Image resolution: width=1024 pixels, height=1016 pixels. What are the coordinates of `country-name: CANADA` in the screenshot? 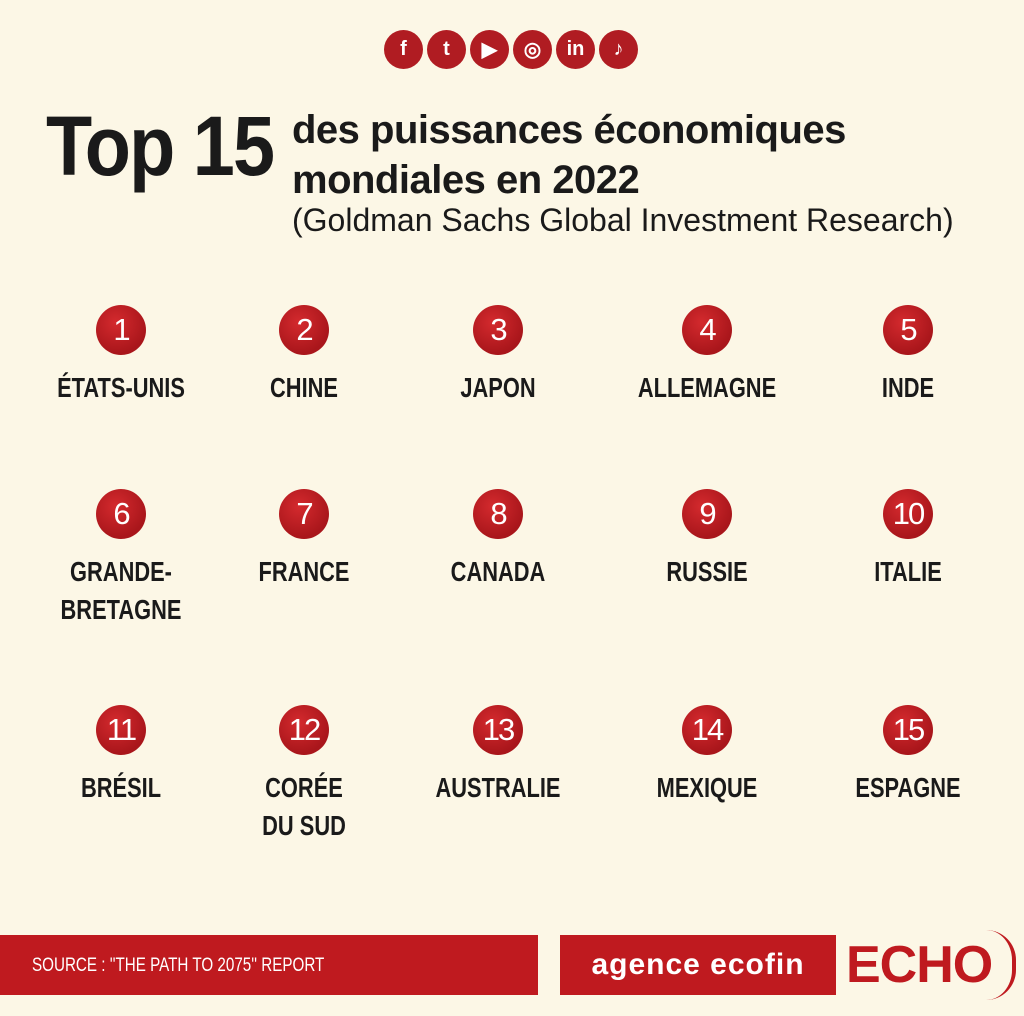 It's located at (498, 572).